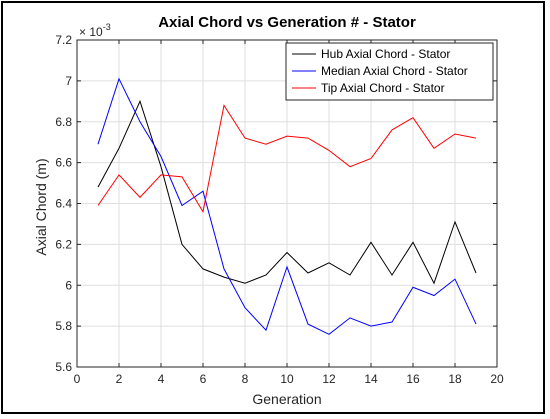  I want to click on legend-box, so click(389, 71).